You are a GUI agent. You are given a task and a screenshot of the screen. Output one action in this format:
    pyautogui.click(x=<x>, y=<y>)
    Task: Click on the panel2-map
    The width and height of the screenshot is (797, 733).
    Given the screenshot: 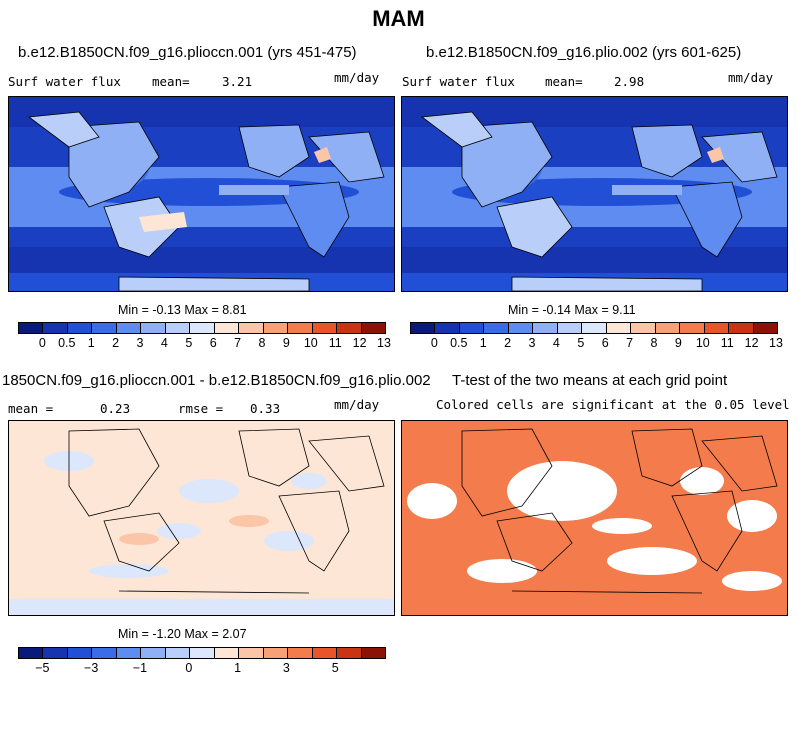 What is the action you would take?
    pyautogui.click(x=594, y=194)
    